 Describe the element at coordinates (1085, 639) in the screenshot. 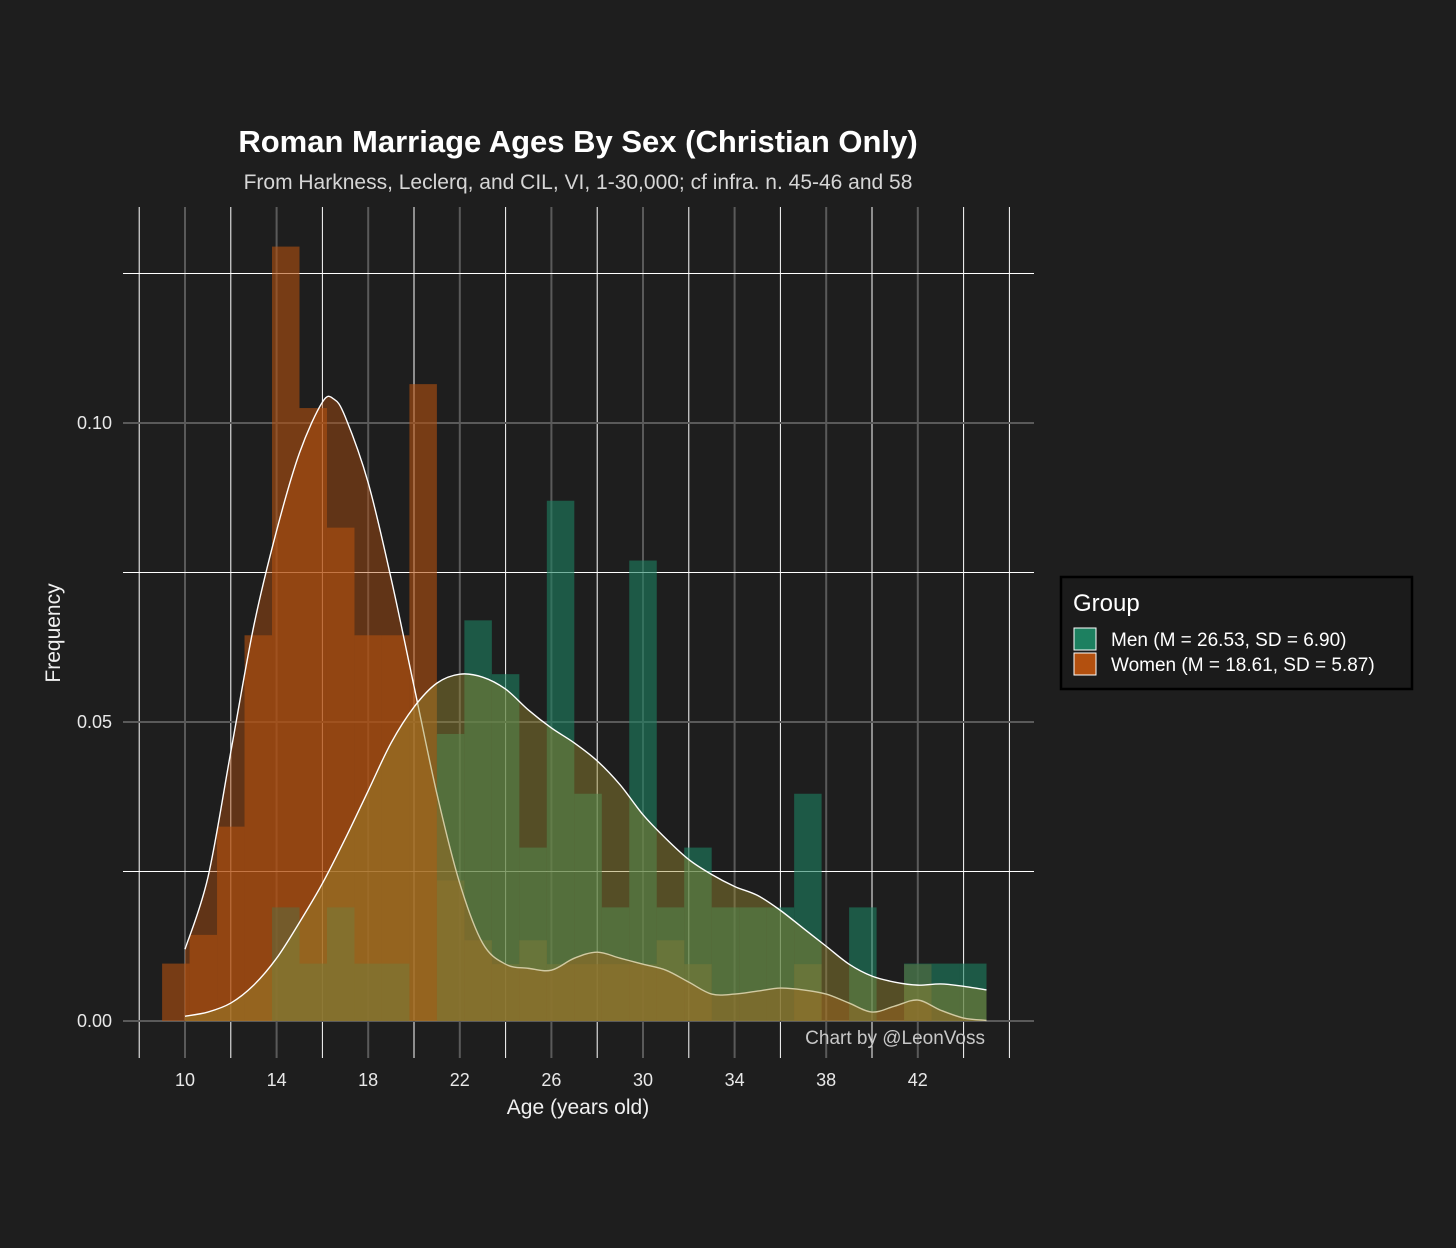

I see `legend-swatch-men` at that location.